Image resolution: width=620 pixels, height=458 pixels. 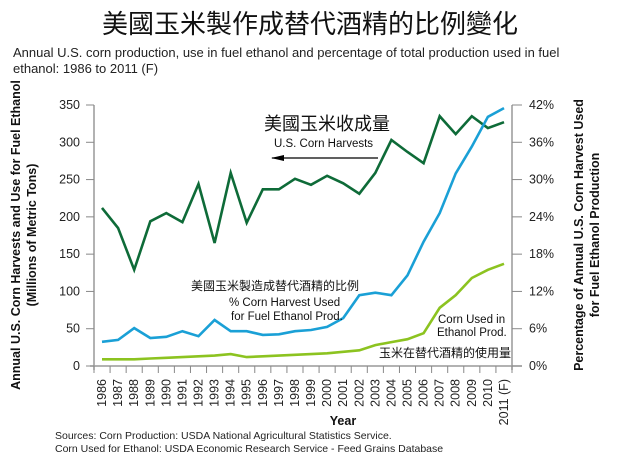 What do you see at coordinates (595, 235) in the screenshot?
I see `right-axis-title: for Fuel Ethanol Production` at bounding box center [595, 235].